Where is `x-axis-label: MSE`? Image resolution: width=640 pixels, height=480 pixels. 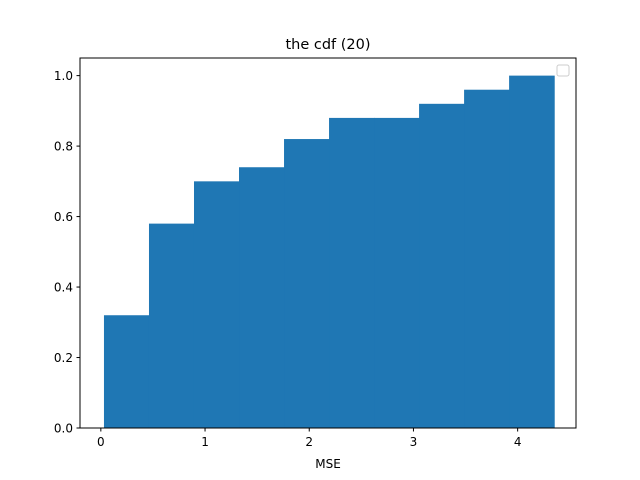
x-axis-label: MSE is located at coordinates (328, 464).